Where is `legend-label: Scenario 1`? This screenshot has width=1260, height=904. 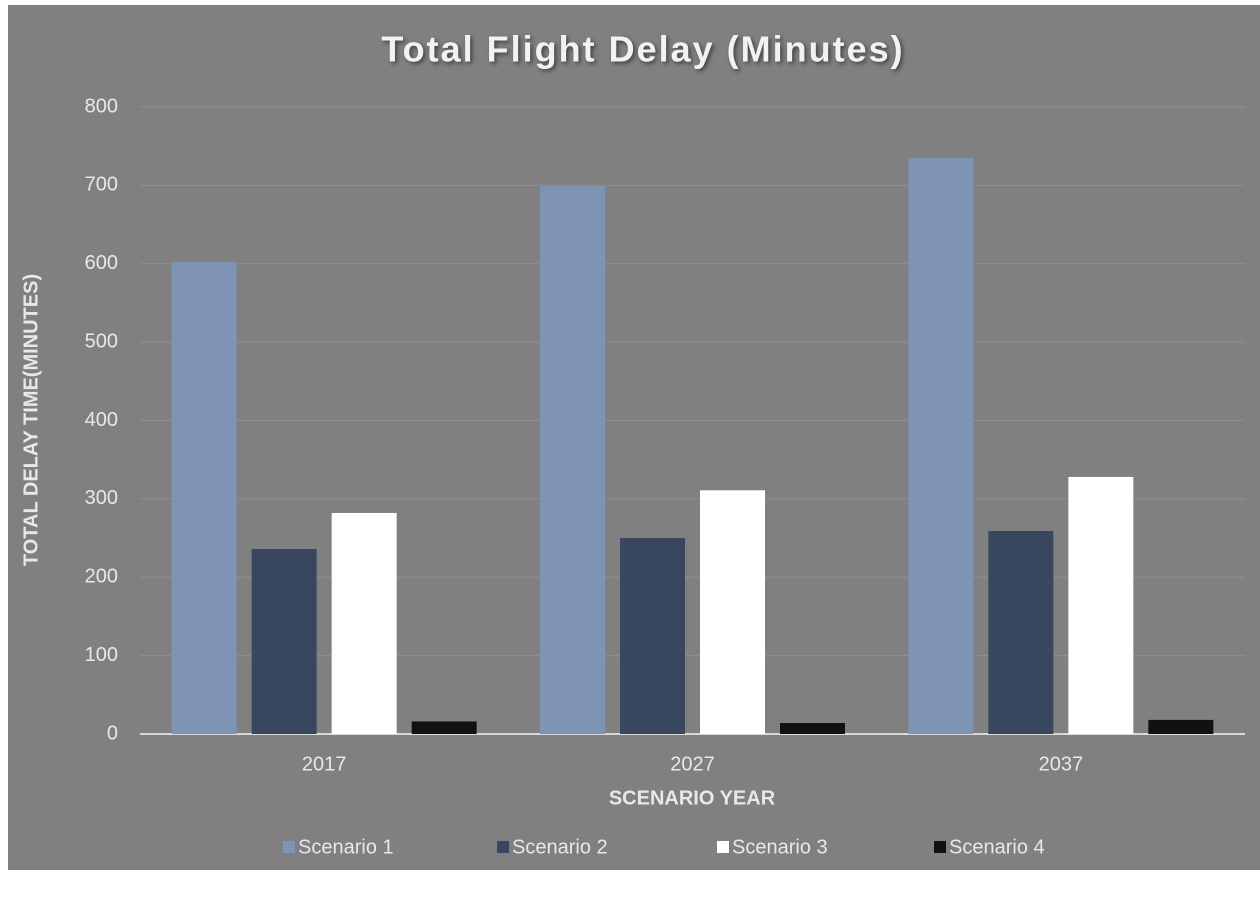
legend-label: Scenario 1 is located at coordinates (346, 847).